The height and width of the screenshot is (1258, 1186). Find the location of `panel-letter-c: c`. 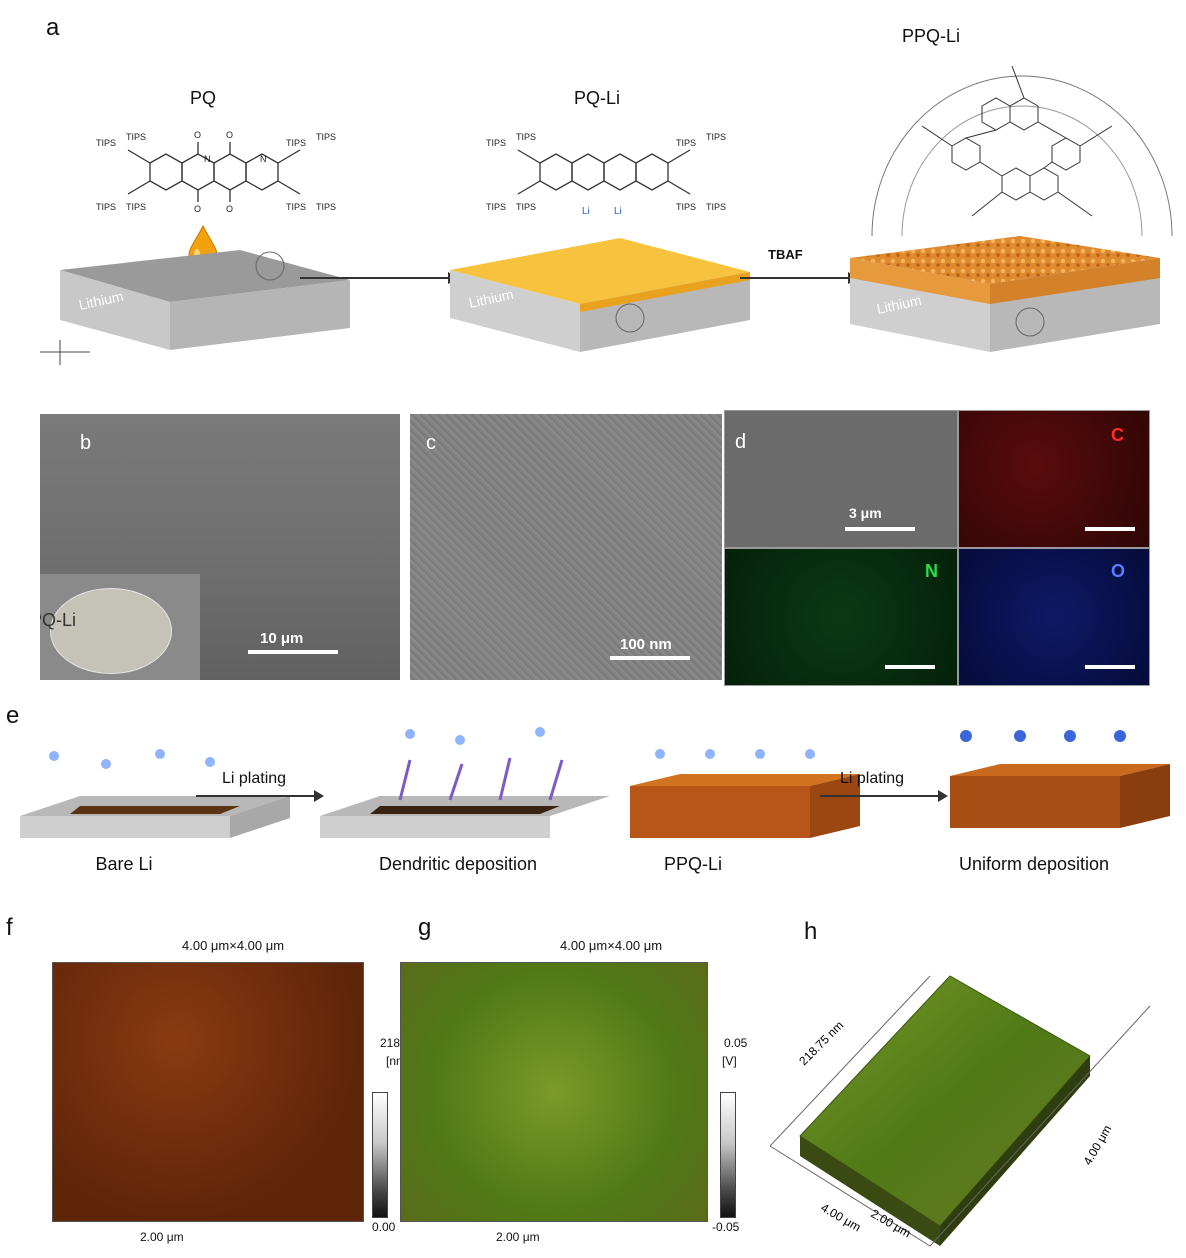

panel-letter-c: c is located at coordinates (431, 443).